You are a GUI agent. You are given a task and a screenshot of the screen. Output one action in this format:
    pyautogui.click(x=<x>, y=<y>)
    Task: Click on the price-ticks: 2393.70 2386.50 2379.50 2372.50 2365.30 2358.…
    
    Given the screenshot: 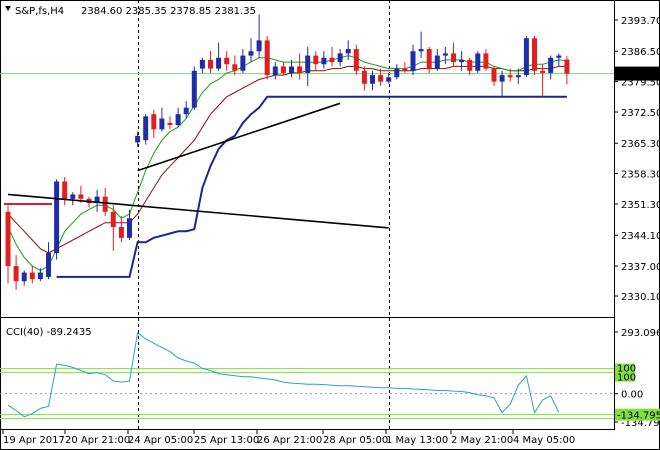 What is the action you would take?
    pyautogui.click(x=637, y=159)
    